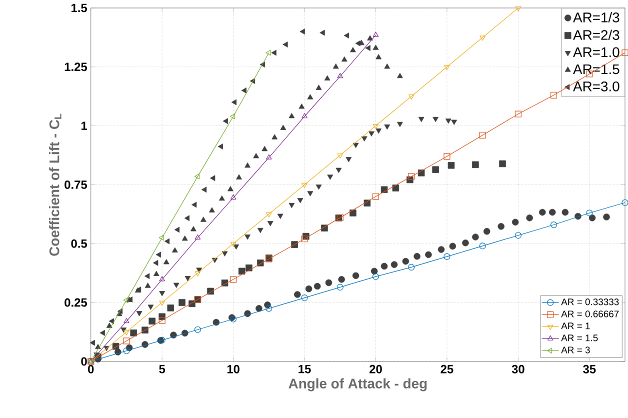 This screenshot has width=628, height=418. What do you see at coordinates (596, 35) in the screenshot?
I see `legend-label: AR=2/3` at bounding box center [596, 35].